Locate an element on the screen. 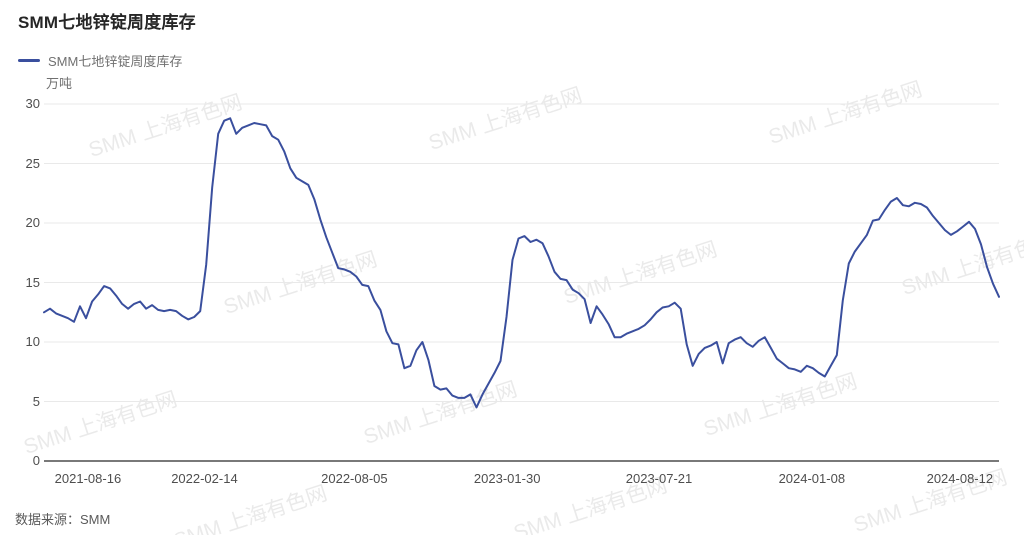 The height and width of the screenshot is (535, 1024). y-tick-label: 0 is located at coordinates (36, 460).